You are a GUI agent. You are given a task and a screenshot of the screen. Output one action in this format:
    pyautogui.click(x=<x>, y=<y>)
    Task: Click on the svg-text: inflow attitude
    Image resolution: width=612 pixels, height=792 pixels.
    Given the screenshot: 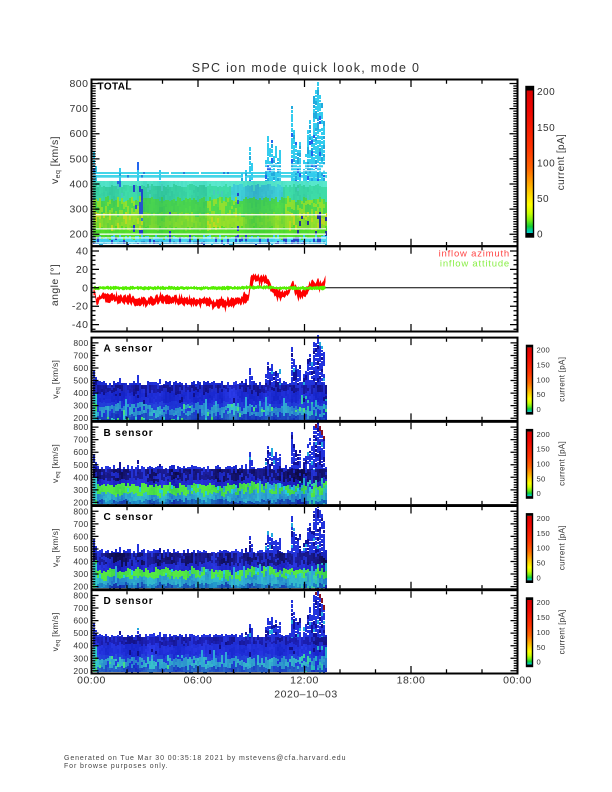 What is the action you would take?
    pyautogui.click(x=475, y=264)
    